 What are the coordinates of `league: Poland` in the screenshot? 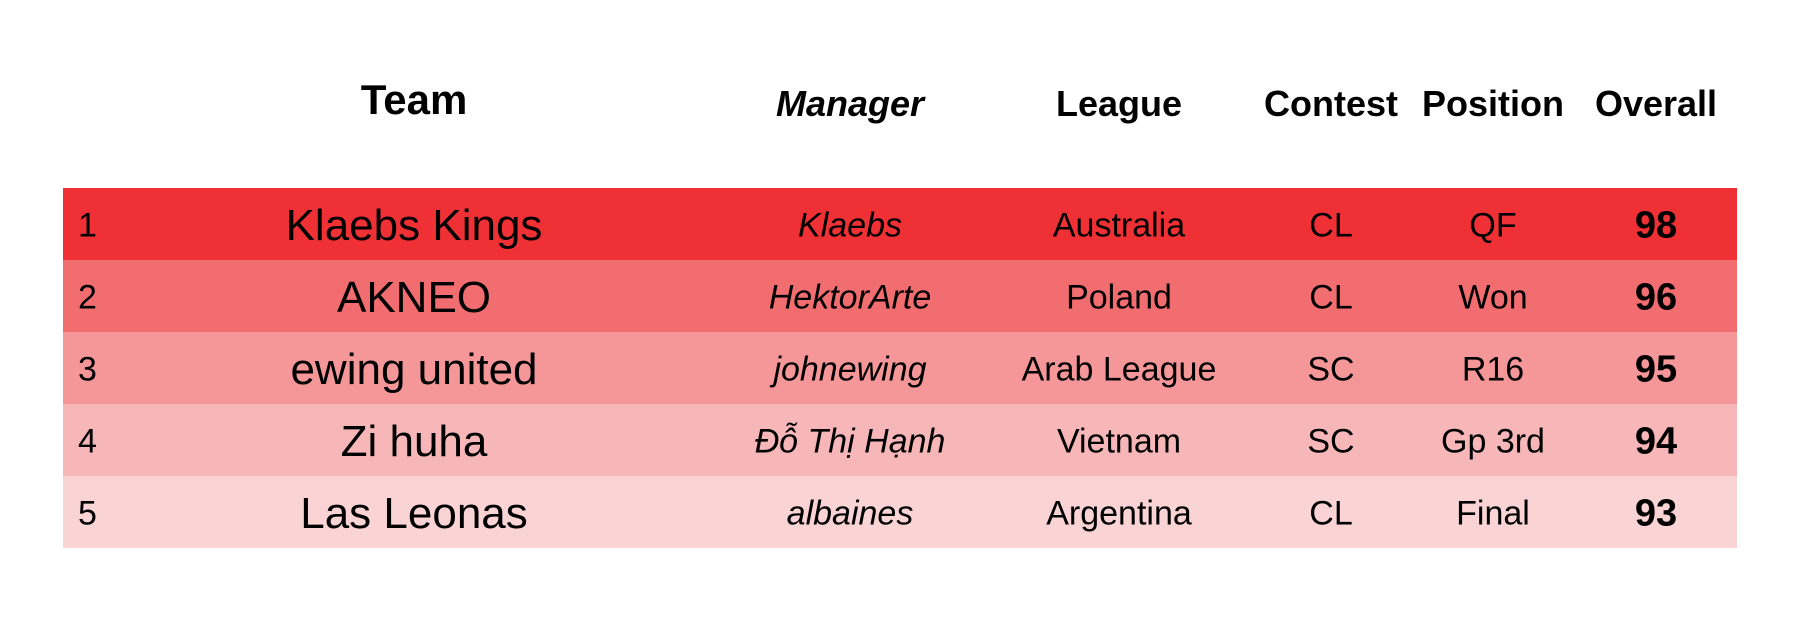 It's located at (1119, 297).